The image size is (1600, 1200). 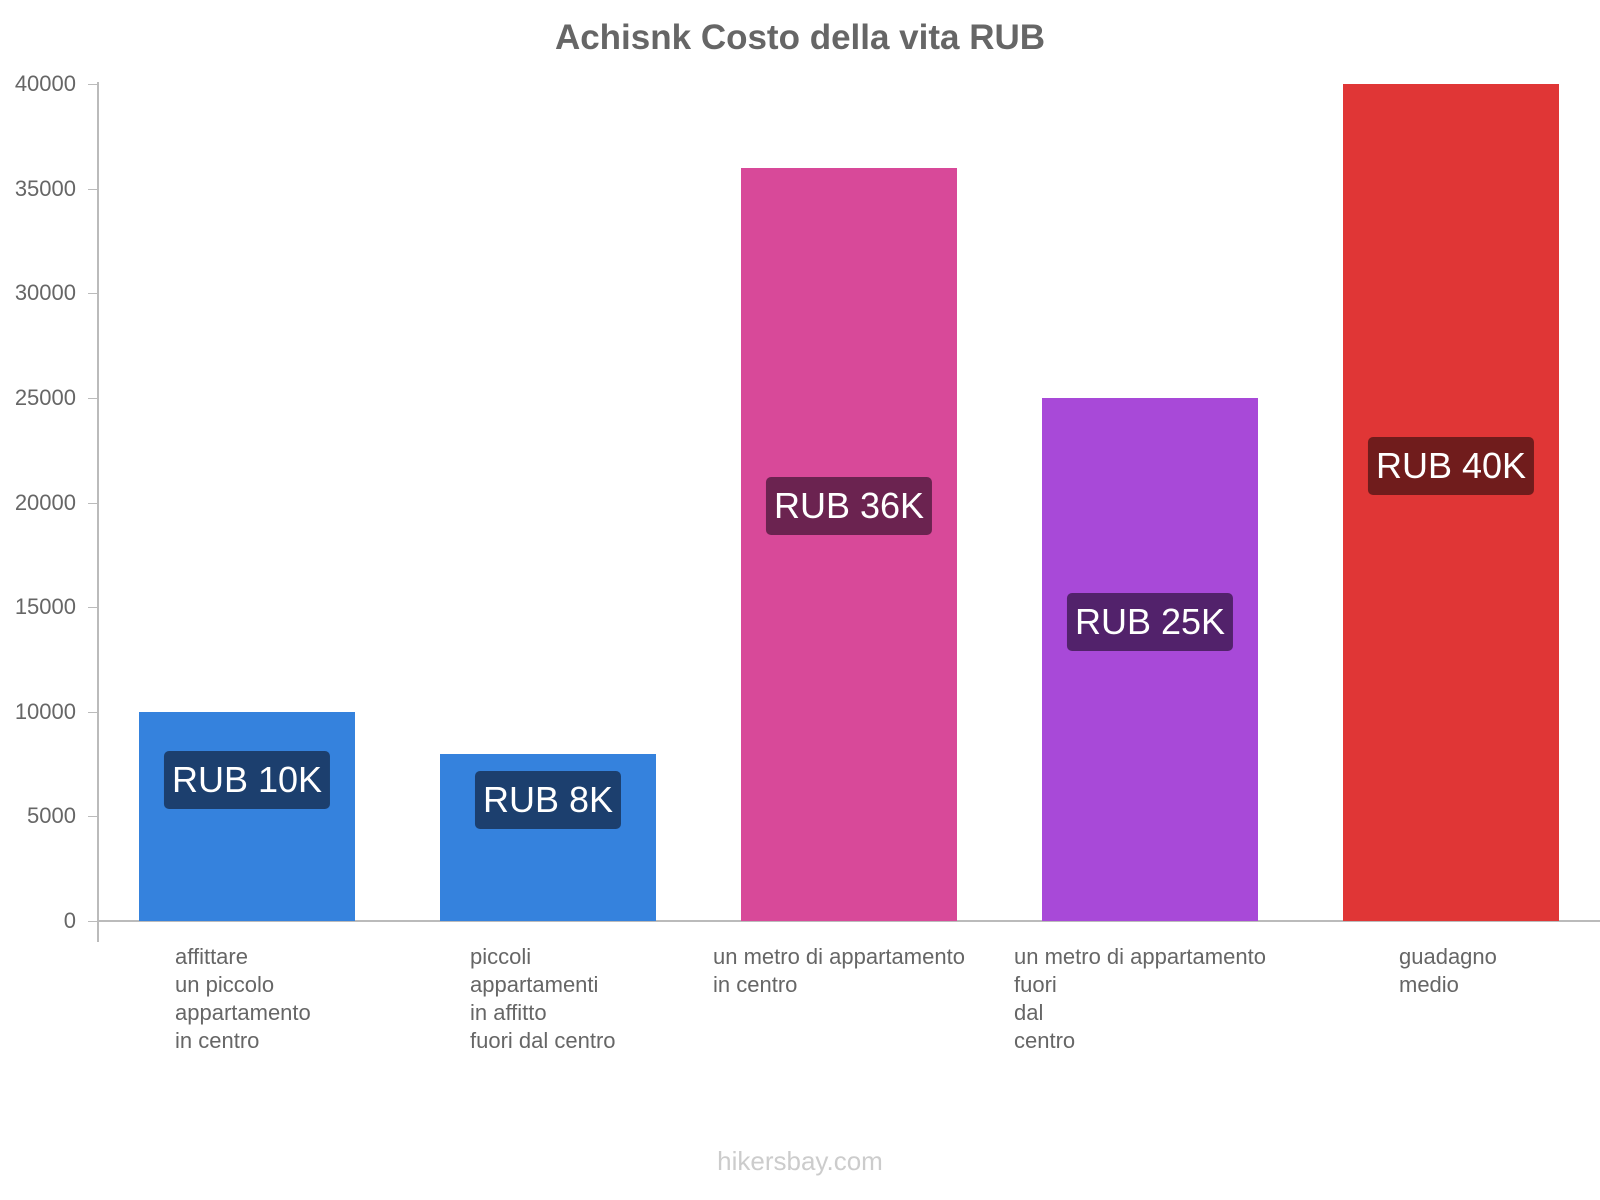 What do you see at coordinates (51, 816) in the screenshot?
I see `y-tick-label: 5000` at bounding box center [51, 816].